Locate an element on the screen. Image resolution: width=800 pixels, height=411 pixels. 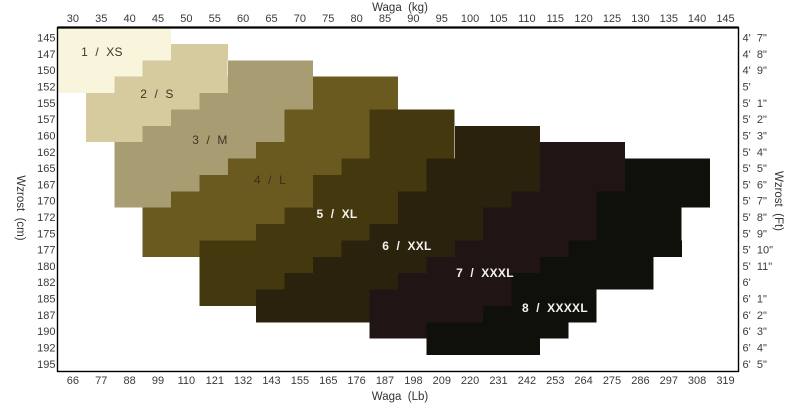
svg-text: 160 is located at coordinates (46, 137).